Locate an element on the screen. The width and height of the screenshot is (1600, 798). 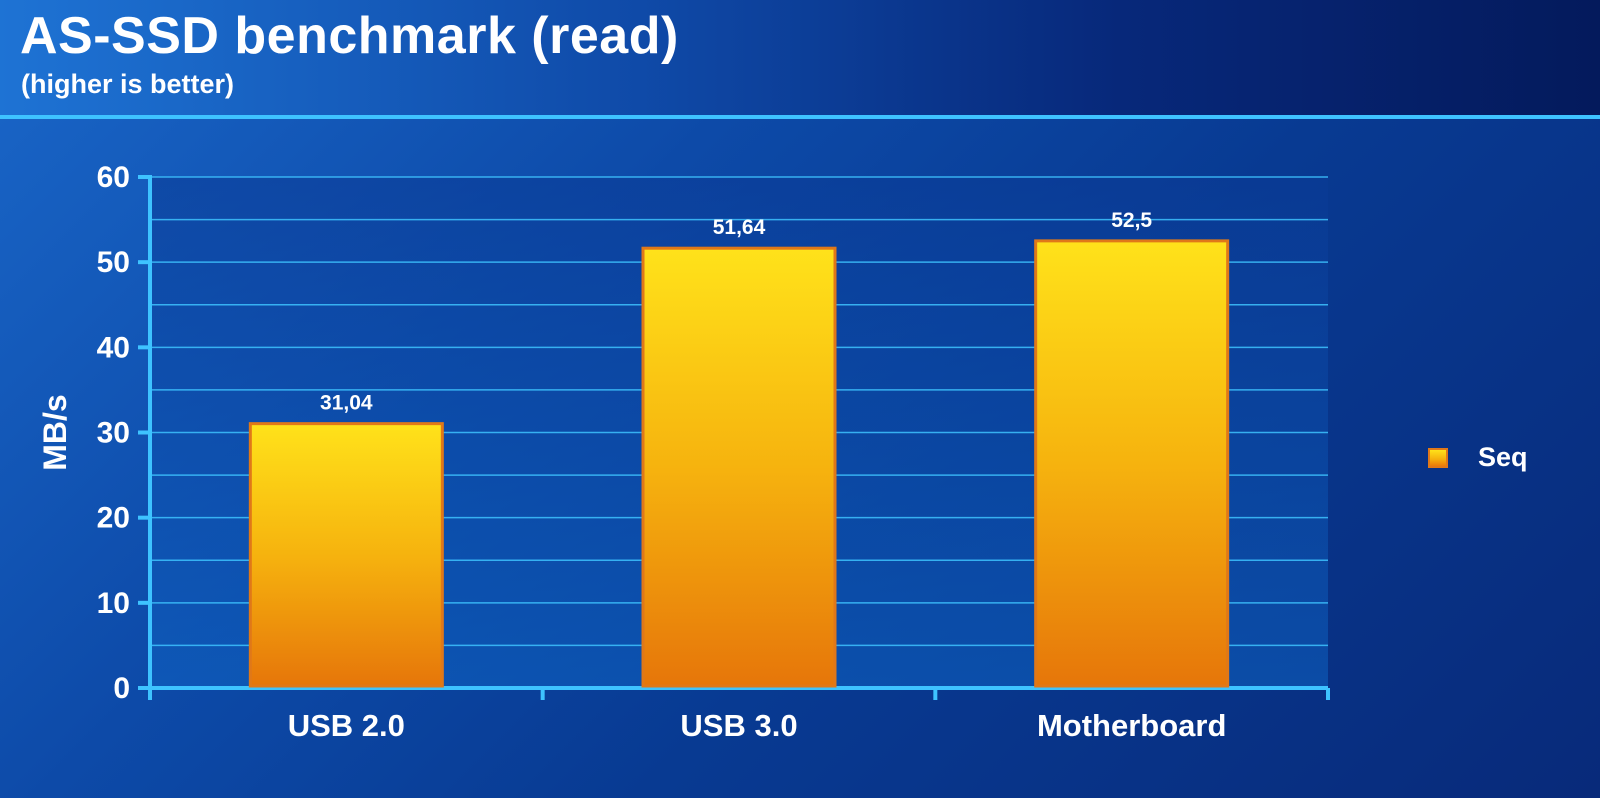
y-axis-title: MB/s is located at coordinates (55, 432).